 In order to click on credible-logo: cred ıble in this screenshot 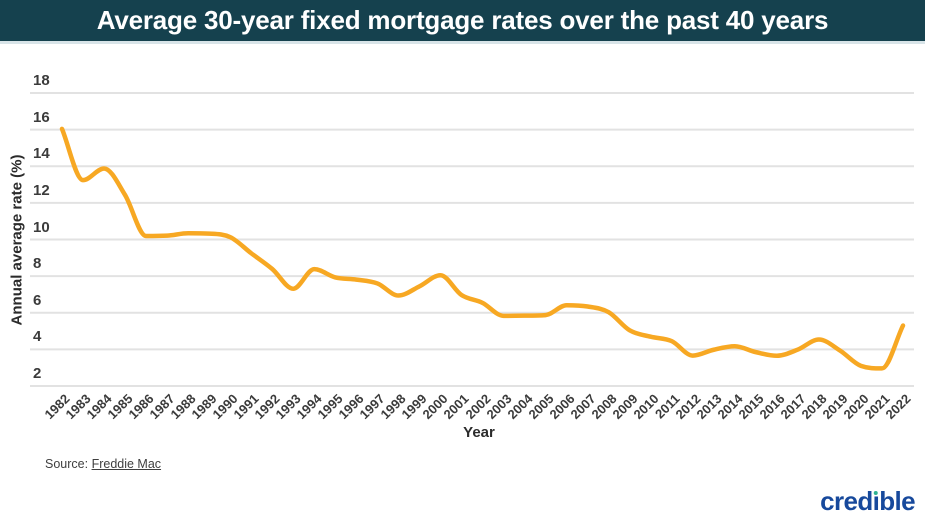, I will do `click(868, 501)`.